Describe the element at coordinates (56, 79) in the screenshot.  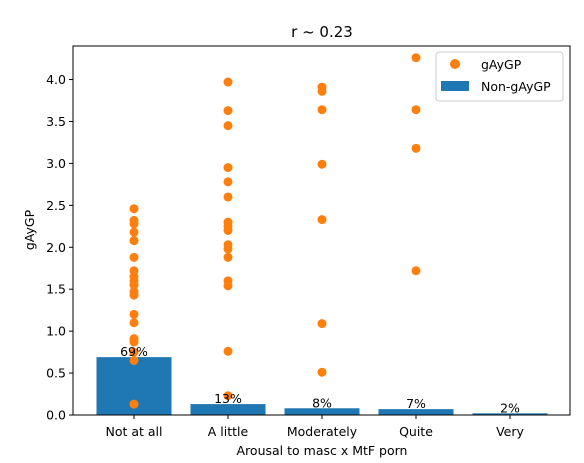
I see `y-tick-label-8: 4.0` at that location.